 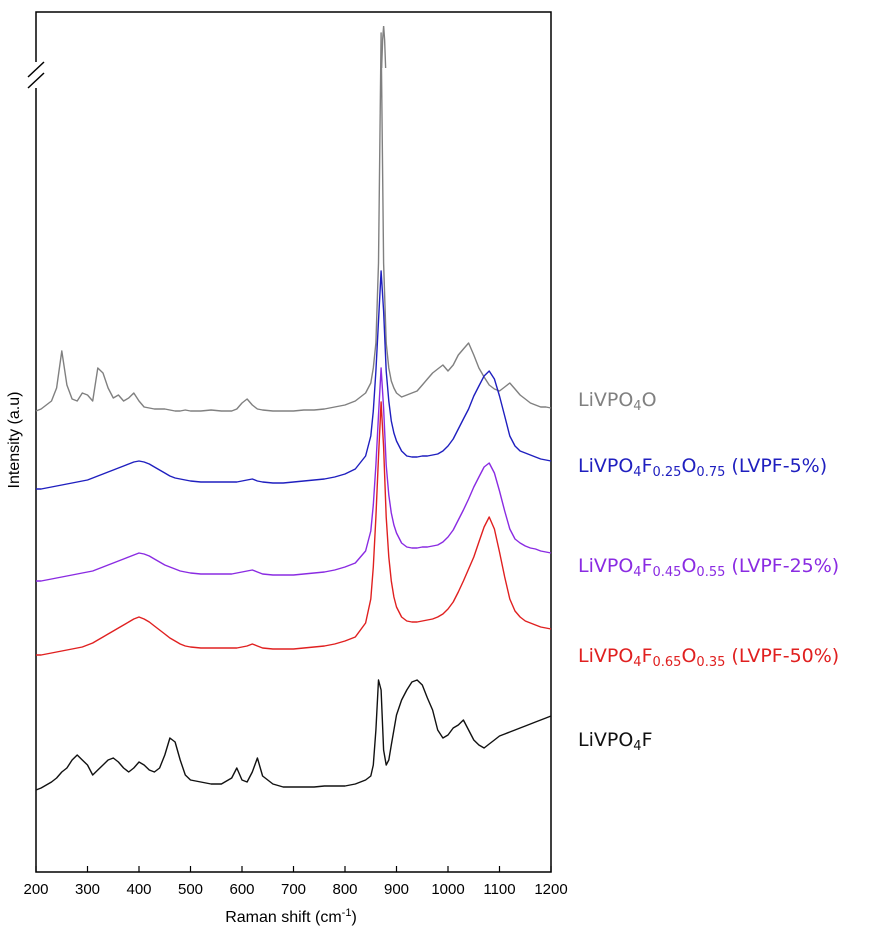 What do you see at coordinates (710, 472) in the screenshot?
I see `series-label-part: 0.75` at bounding box center [710, 472].